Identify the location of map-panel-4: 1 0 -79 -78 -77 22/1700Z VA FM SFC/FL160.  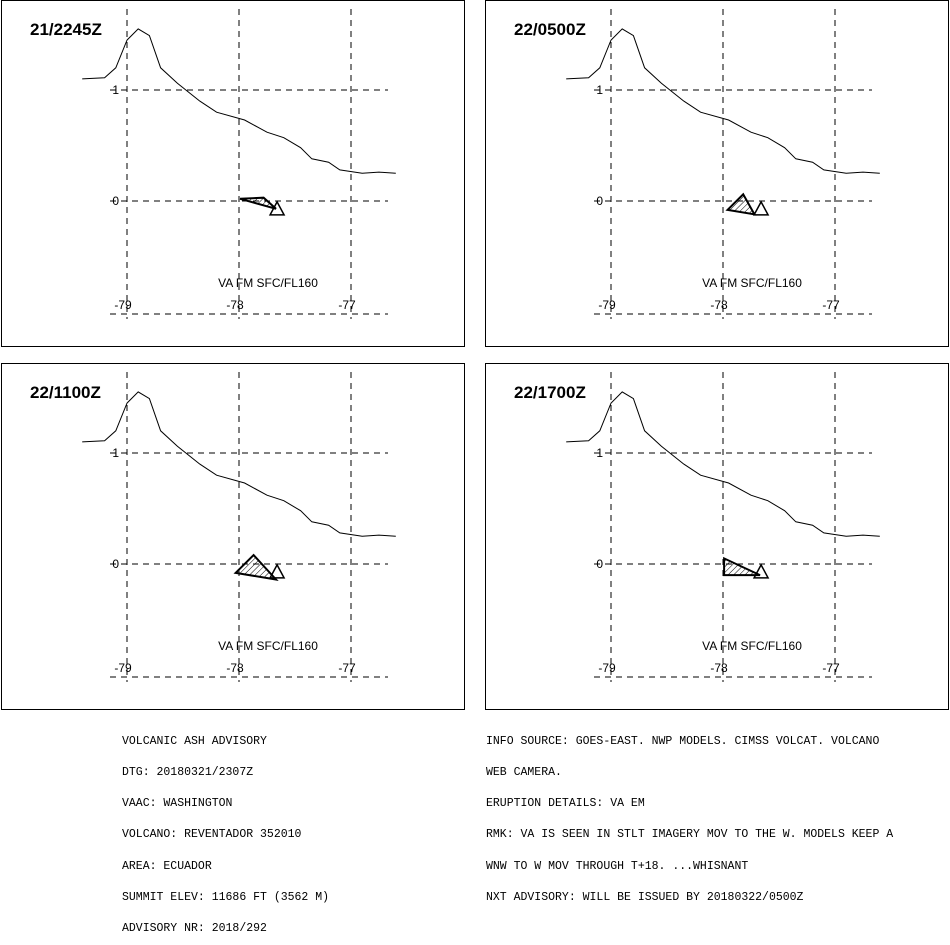
(697, 527).